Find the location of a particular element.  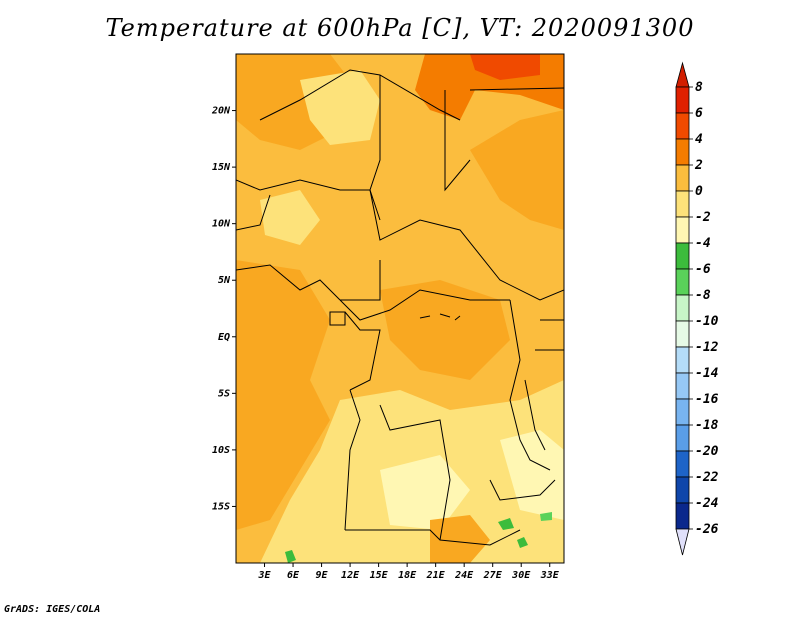

colorbar-label: -8 is located at coordinates (703, 295).